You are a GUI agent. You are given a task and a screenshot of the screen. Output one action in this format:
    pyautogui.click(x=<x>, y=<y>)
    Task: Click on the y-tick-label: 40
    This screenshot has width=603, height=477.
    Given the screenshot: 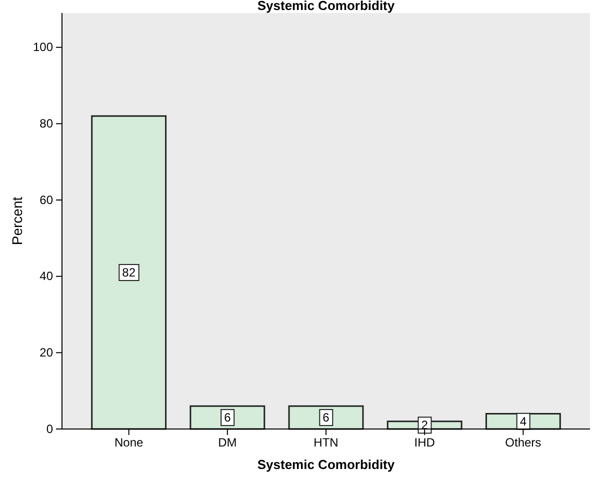 What is the action you would take?
    pyautogui.click(x=47, y=276)
    